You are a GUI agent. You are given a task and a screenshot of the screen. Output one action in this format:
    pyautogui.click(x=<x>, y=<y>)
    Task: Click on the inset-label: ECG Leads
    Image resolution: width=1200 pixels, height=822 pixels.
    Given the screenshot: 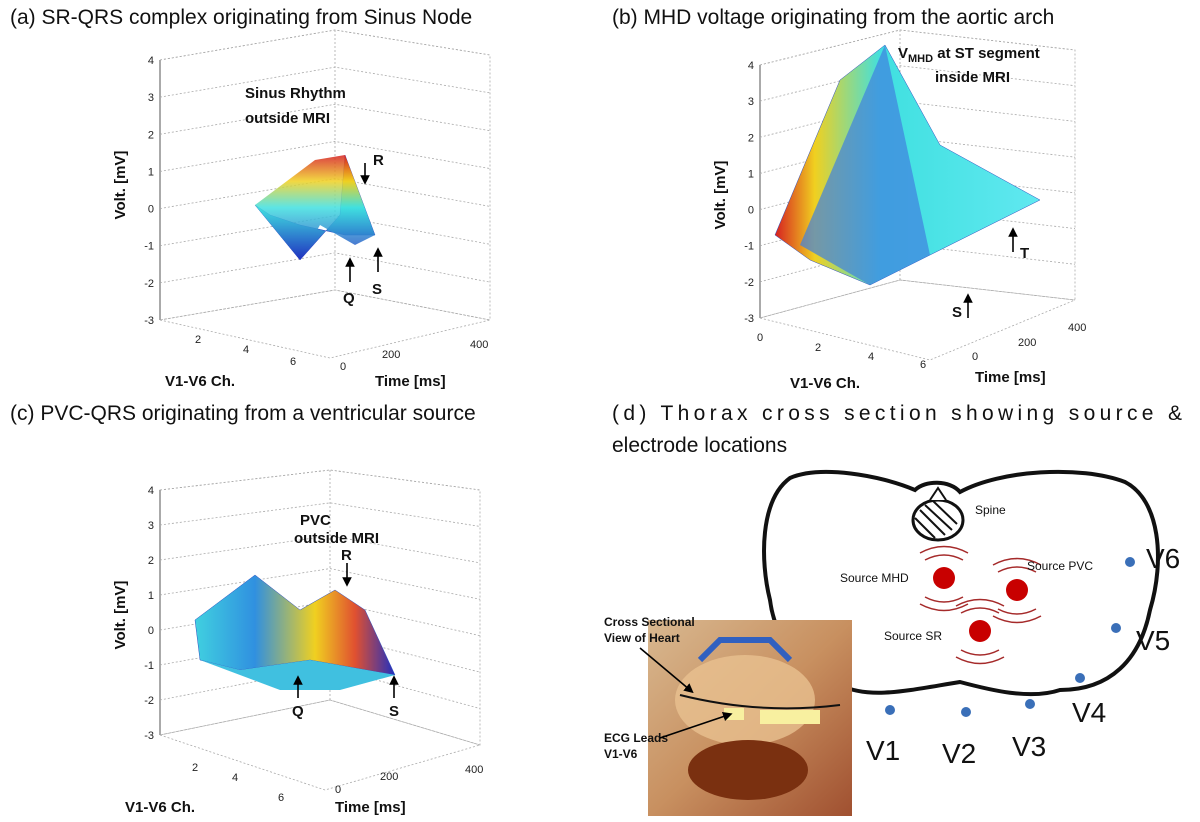 What is the action you would take?
    pyautogui.click(x=636, y=738)
    